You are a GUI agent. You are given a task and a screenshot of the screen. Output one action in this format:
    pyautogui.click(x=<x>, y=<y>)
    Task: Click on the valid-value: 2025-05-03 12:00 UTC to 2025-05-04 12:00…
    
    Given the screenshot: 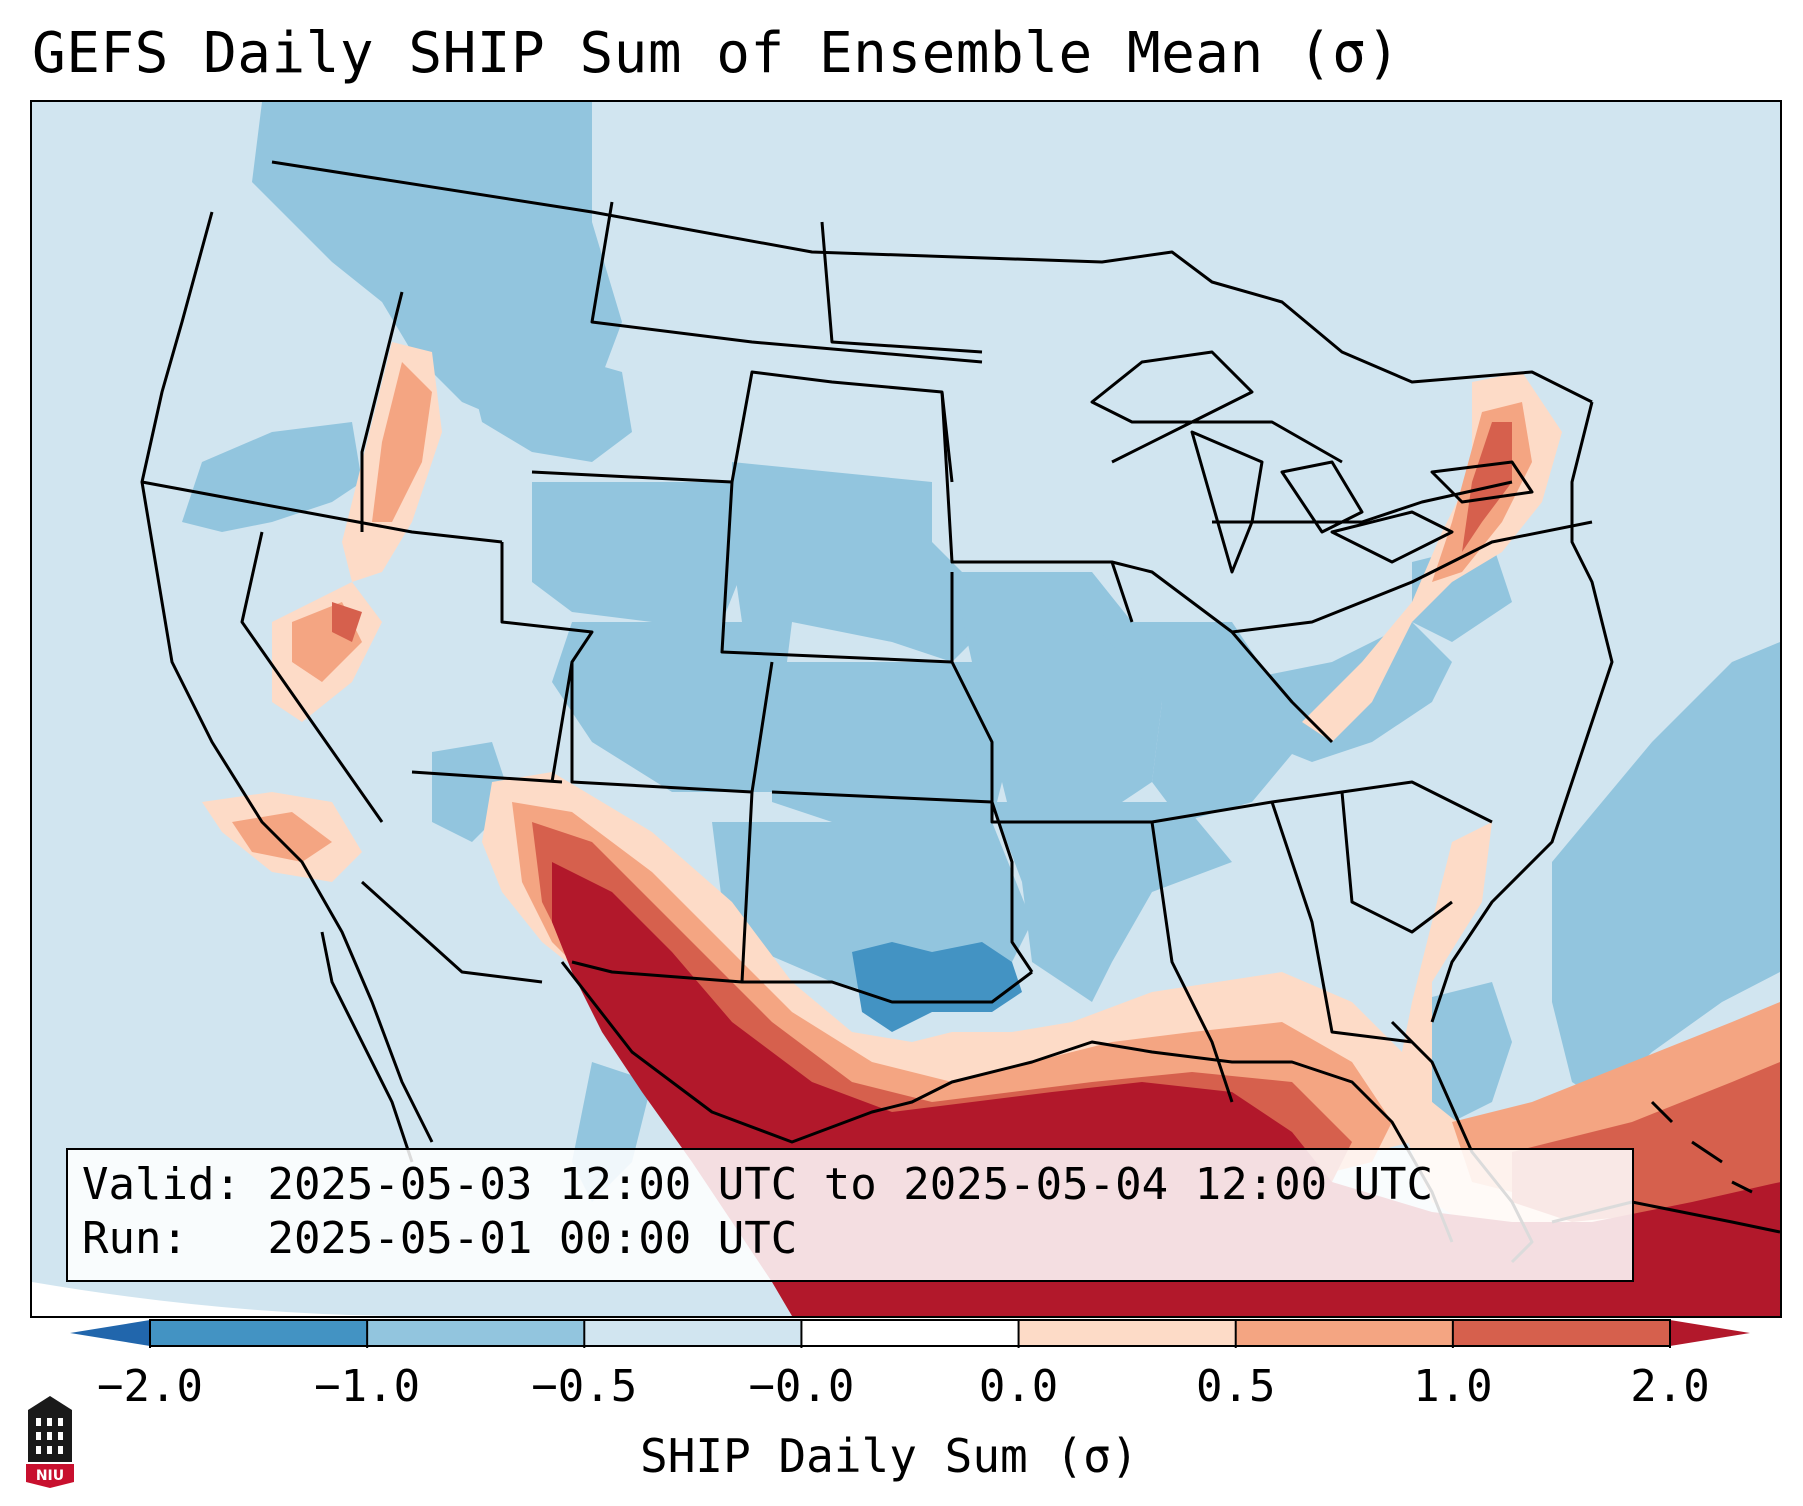 What is the action you would take?
    pyautogui.click(x=850, y=1184)
    